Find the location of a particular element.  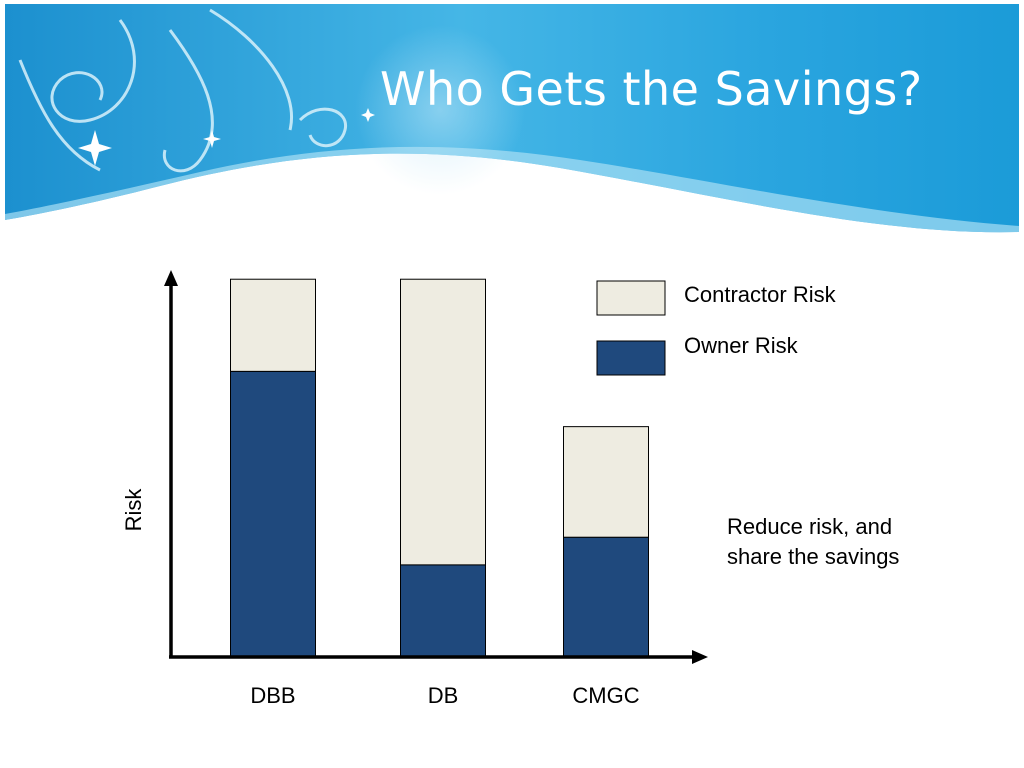

bar-dbb-contractor-risk is located at coordinates (273, 325).